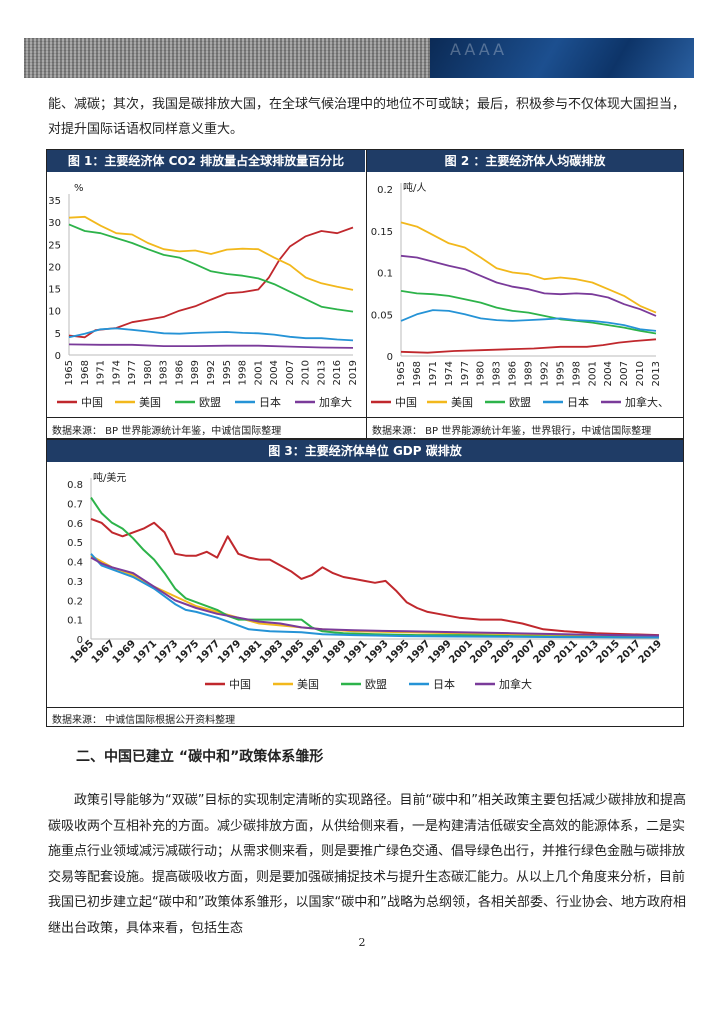 The image size is (724, 1024). I want to click on y-axis-unit: 吨/人, so click(414, 187).